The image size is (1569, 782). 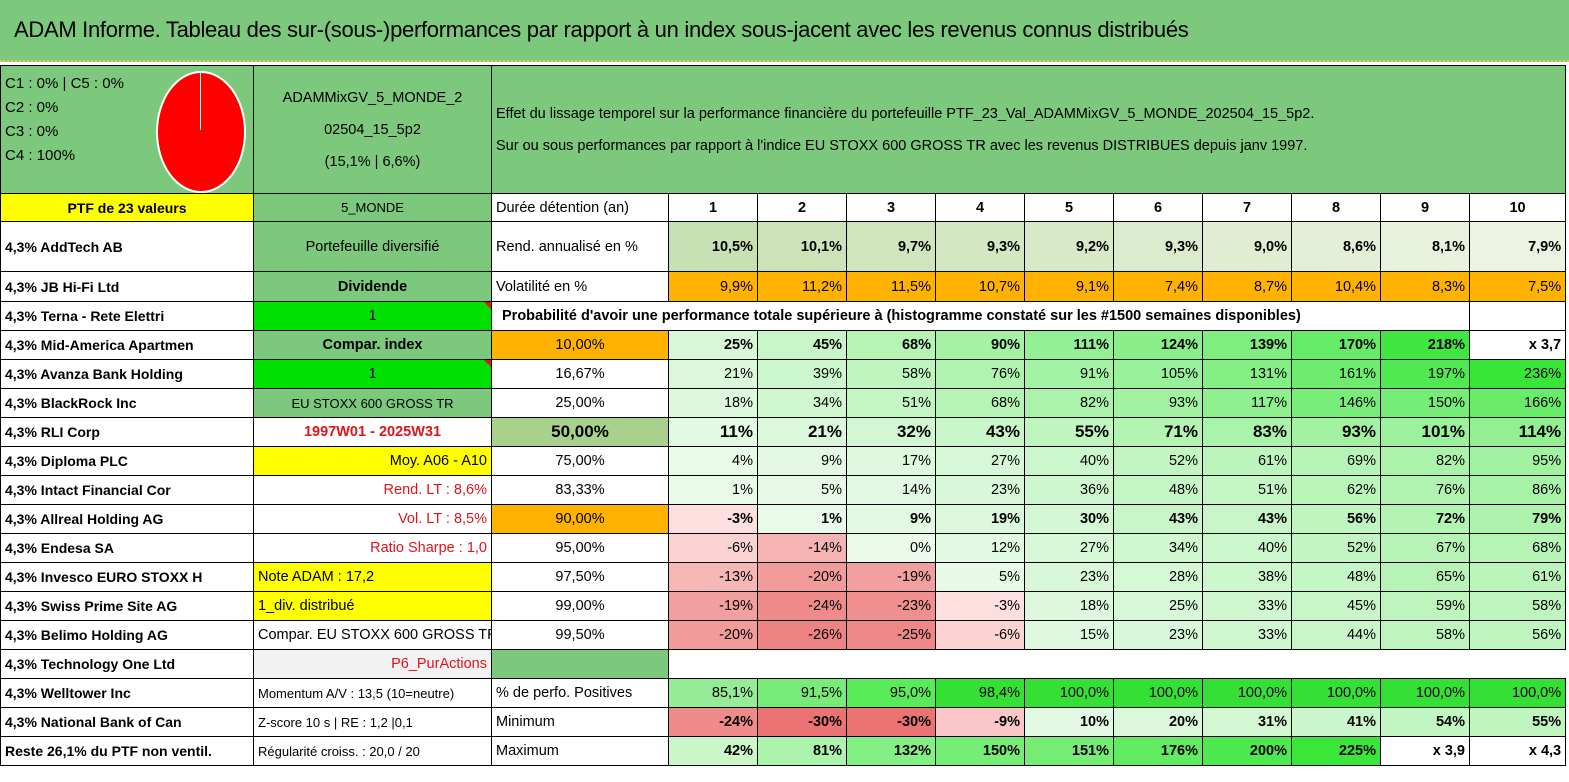 What do you see at coordinates (802, 577) in the screenshot?
I see `probability-value-cell: -20%` at bounding box center [802, 577].